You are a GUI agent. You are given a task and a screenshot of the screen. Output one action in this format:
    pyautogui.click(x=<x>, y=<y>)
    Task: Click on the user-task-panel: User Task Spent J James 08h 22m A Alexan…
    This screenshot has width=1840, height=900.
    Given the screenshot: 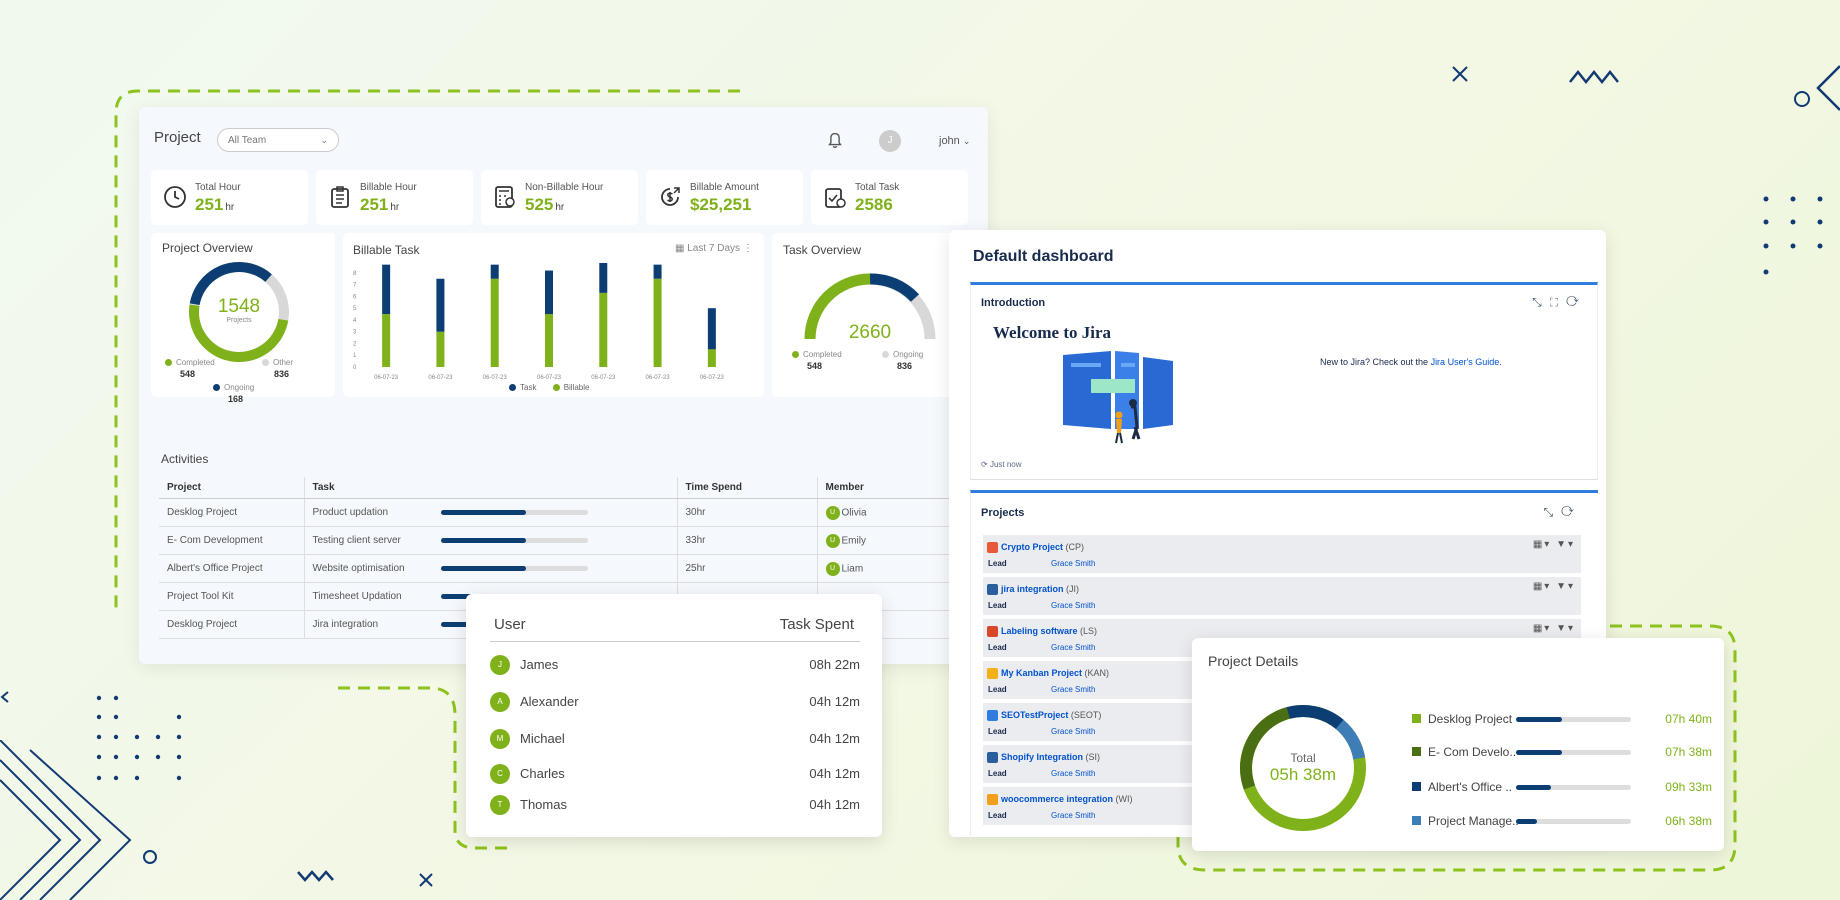 What is the action you would take?
    pyautogui.click(x=674, y=715)
    